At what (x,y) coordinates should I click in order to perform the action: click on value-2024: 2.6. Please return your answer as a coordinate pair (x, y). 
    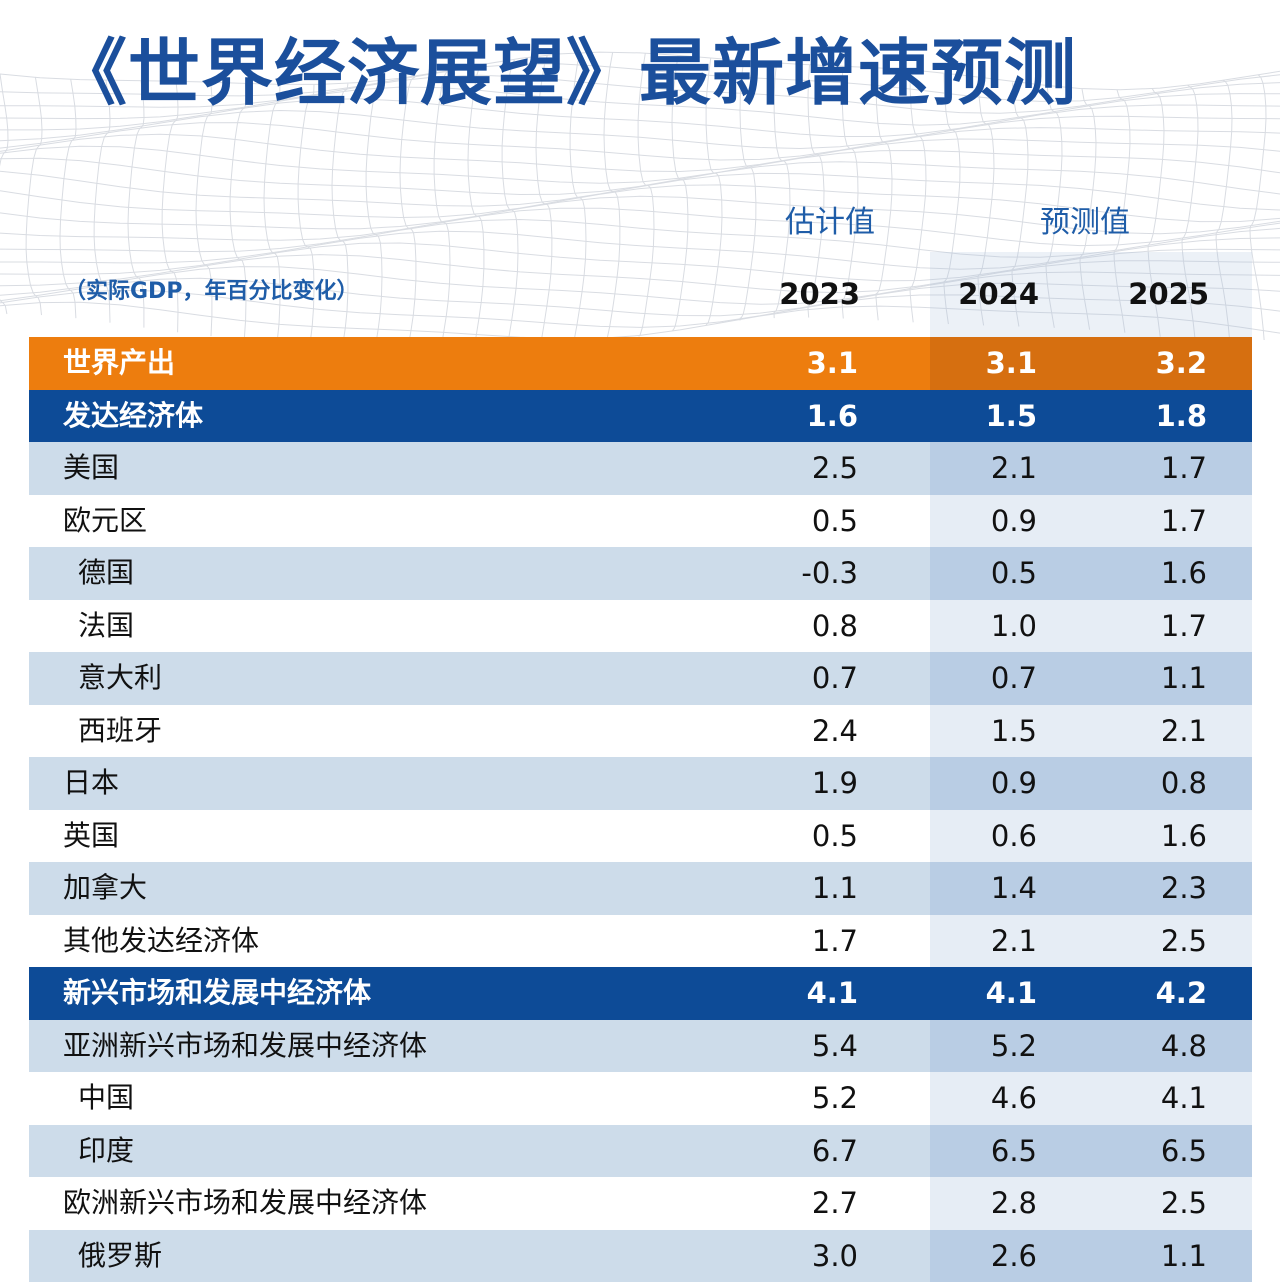
    Looking at the image, I should click on (977, 1256).